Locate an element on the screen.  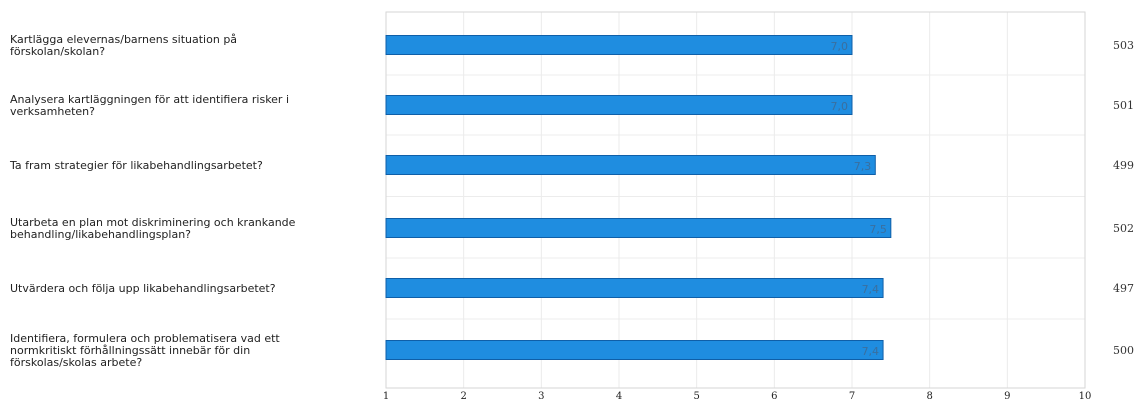
response-count: 497 is located at coordinates (1123, 288).